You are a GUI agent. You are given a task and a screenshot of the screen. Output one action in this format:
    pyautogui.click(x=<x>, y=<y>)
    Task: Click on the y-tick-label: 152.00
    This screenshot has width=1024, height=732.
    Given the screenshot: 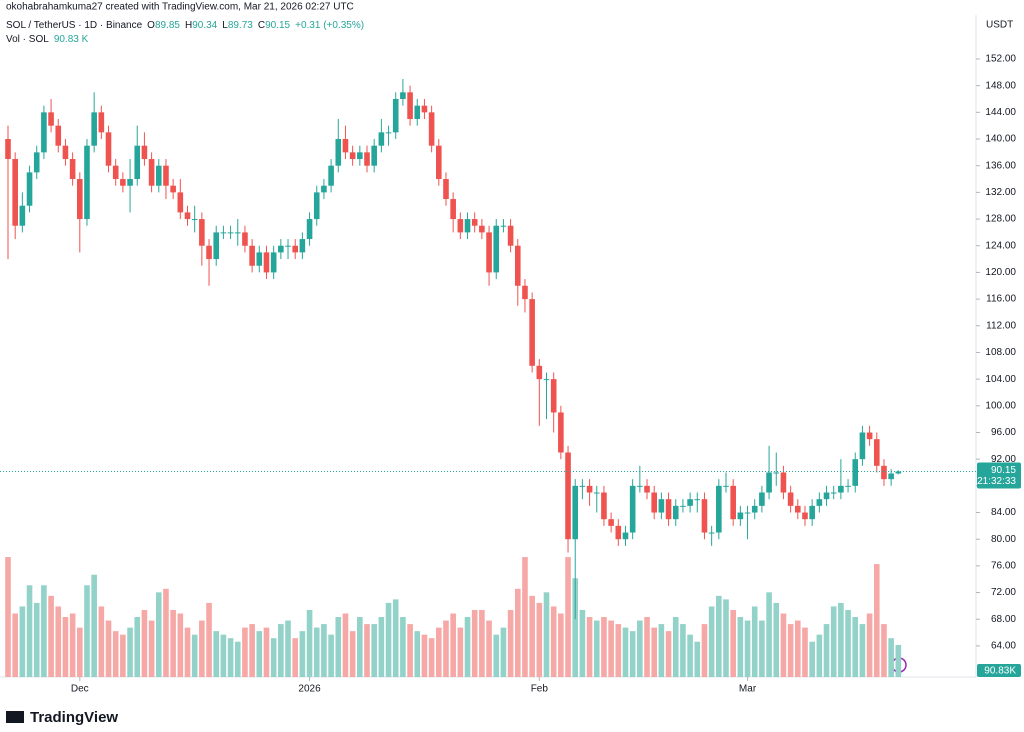 What is the action you would take?
    pyautogui.click(x=1000, y=59)
    